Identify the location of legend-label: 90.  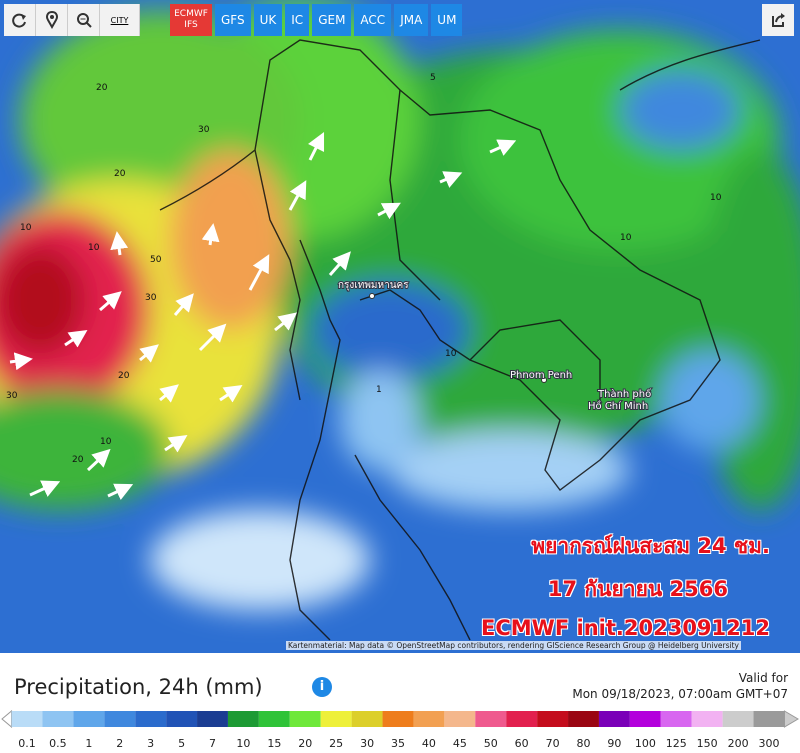
(614, 743).